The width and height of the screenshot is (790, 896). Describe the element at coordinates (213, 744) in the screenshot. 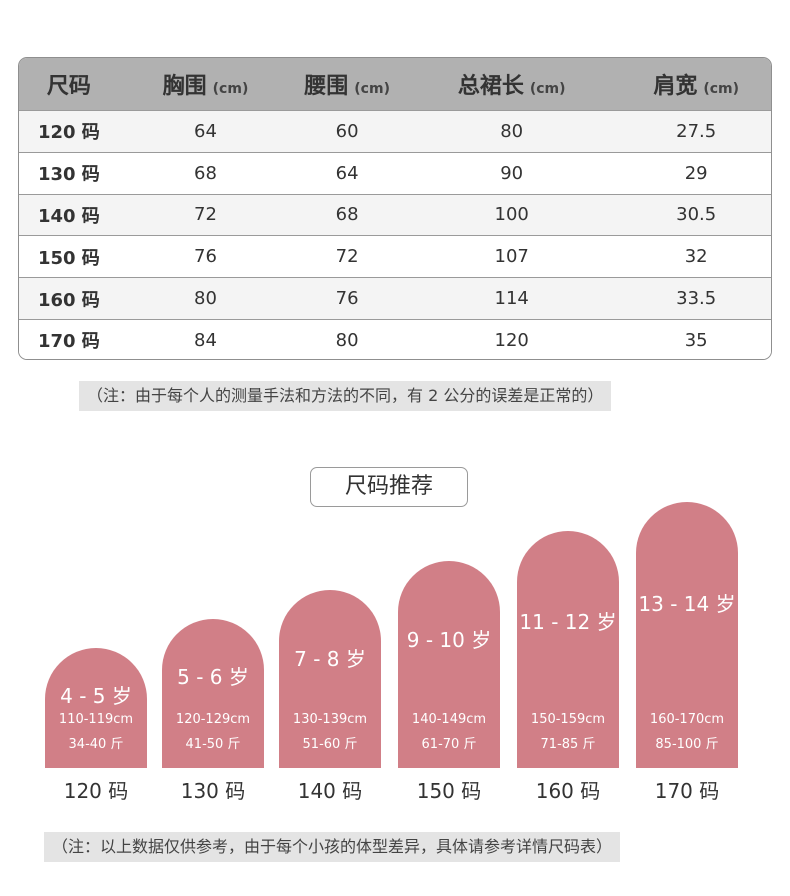

I see `weight-range: 41-50 斤` at that location.